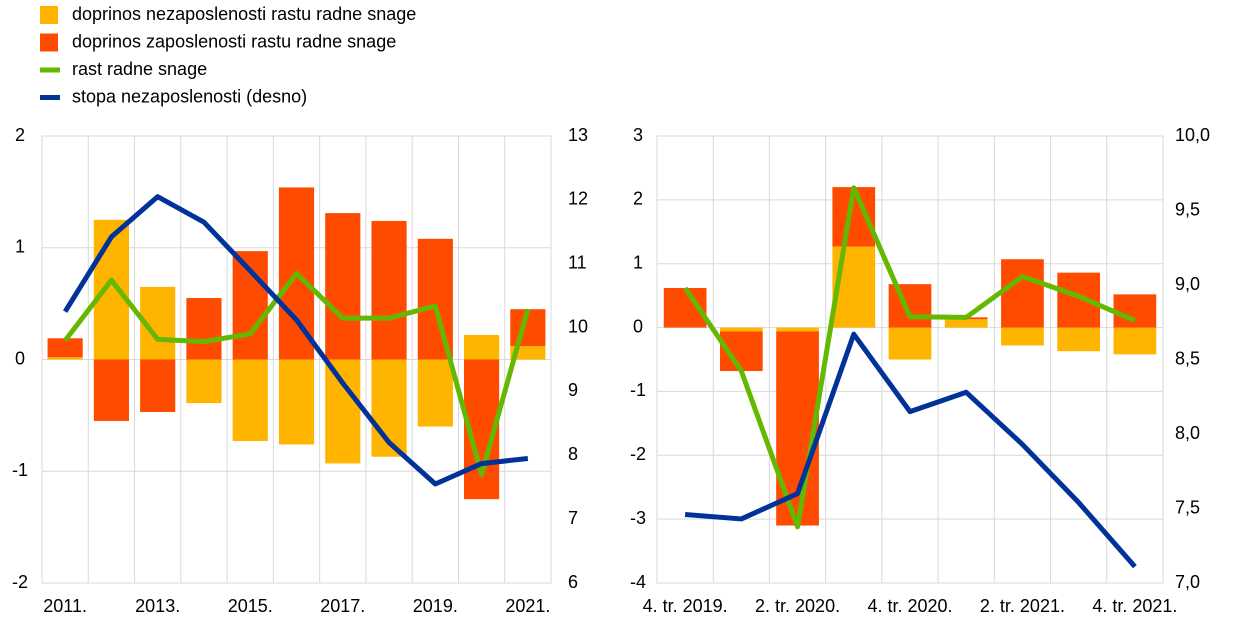 This screenshot has width=1240, height=630. I want to click on y2-tick-label: 7, so click(573, 518).